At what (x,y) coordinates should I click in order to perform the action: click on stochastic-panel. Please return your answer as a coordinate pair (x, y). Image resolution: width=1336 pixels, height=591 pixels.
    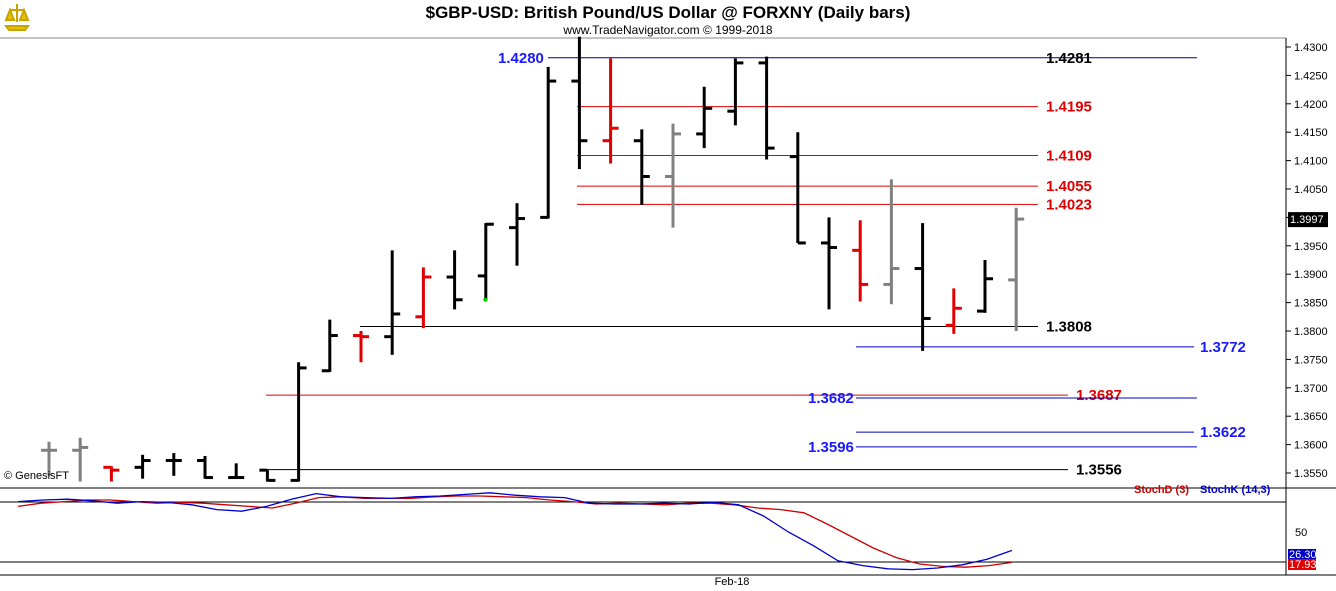
    Looking at the image, I should click on (668, 538).